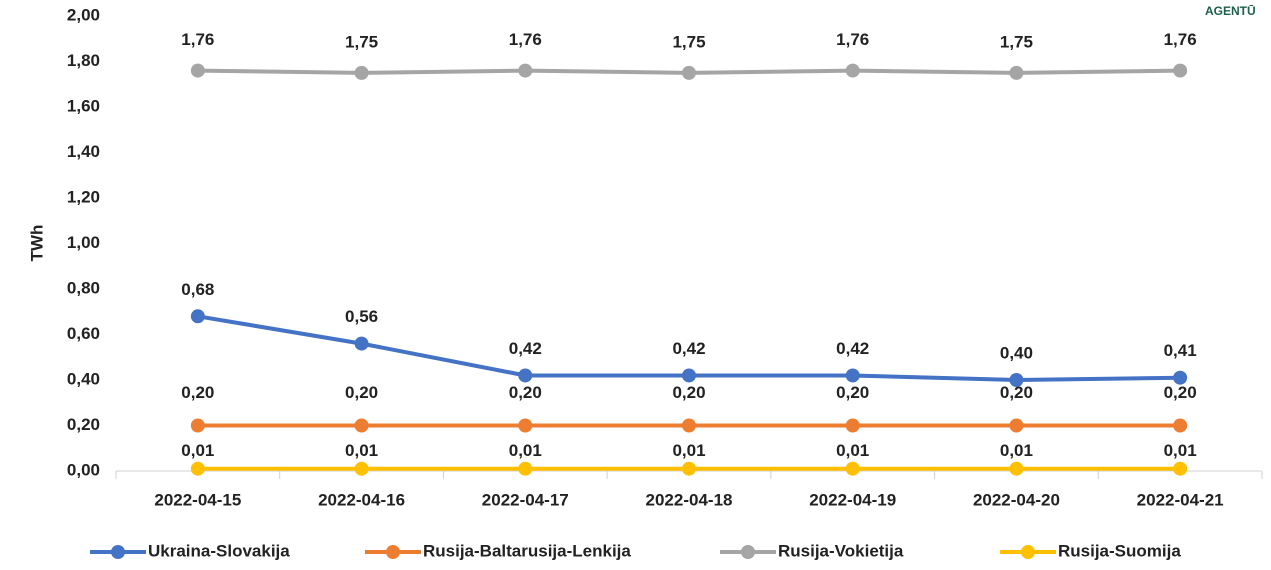 This screenshot has height=570, width=1271. Describe the element at coordinates (525, 499) in the screenshot. I see `x-tick-label: 2022-04-17` at that location.